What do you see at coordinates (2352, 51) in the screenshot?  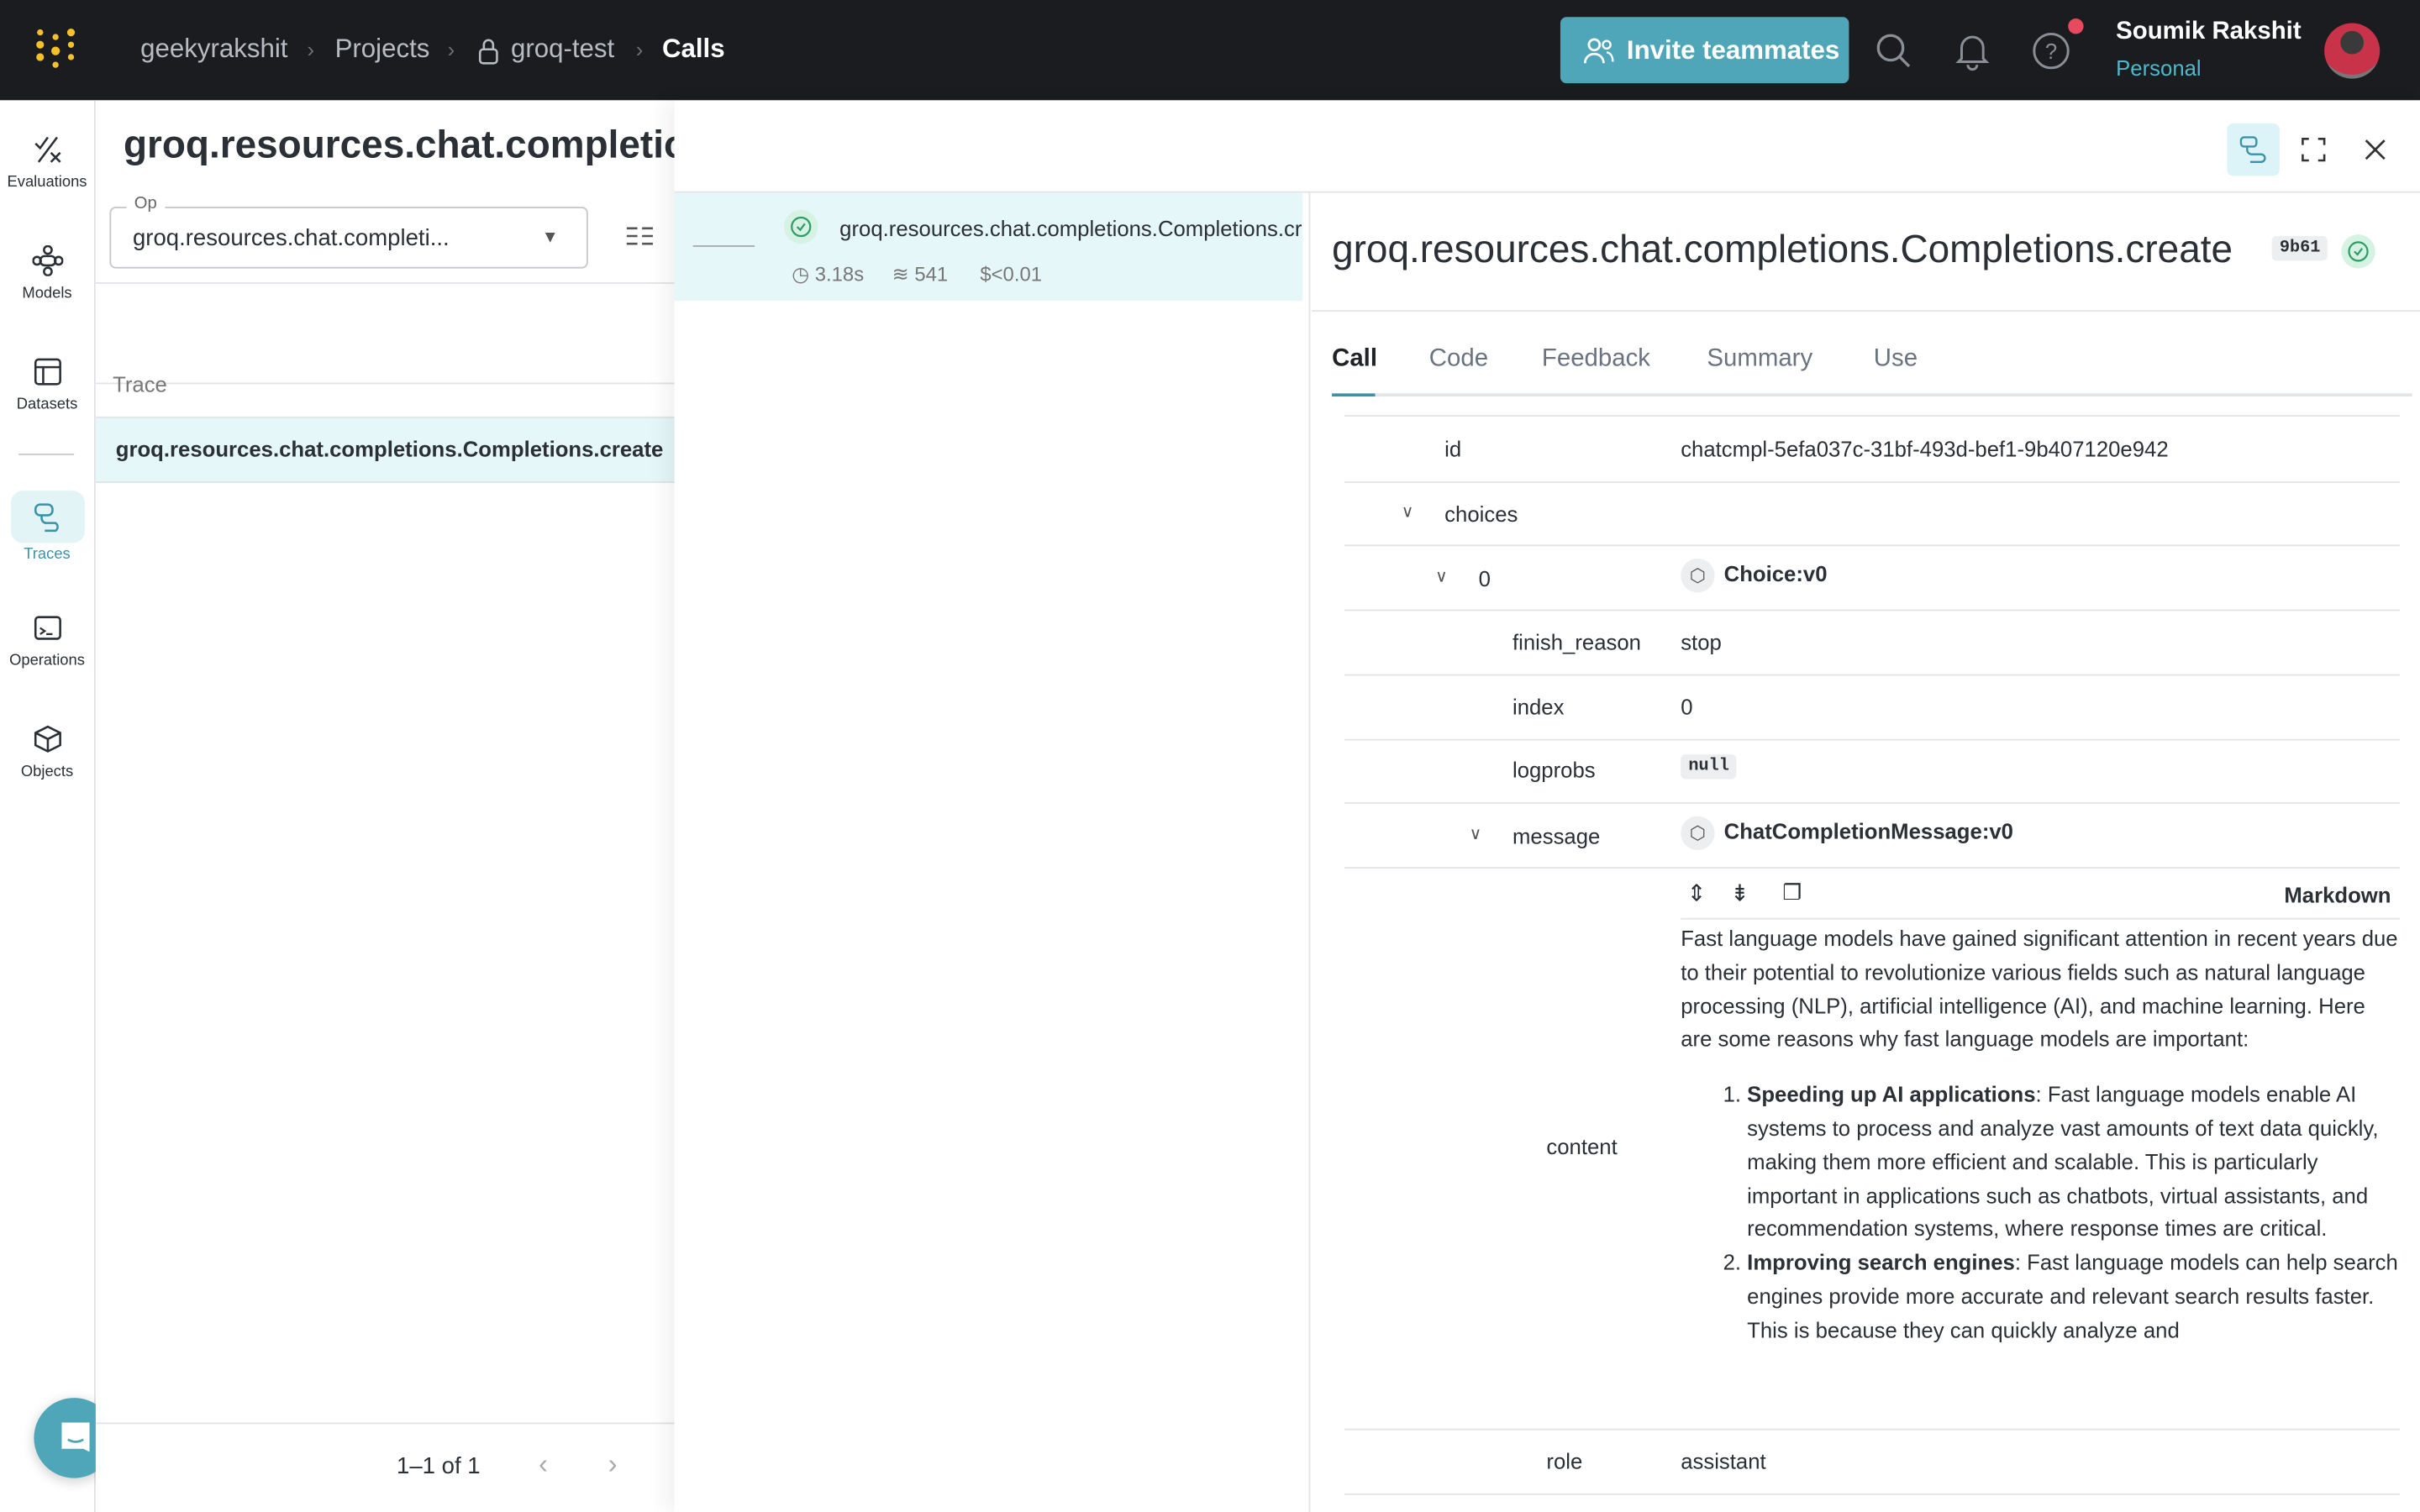 I see `avatar` at bounding box center [2352, 51].